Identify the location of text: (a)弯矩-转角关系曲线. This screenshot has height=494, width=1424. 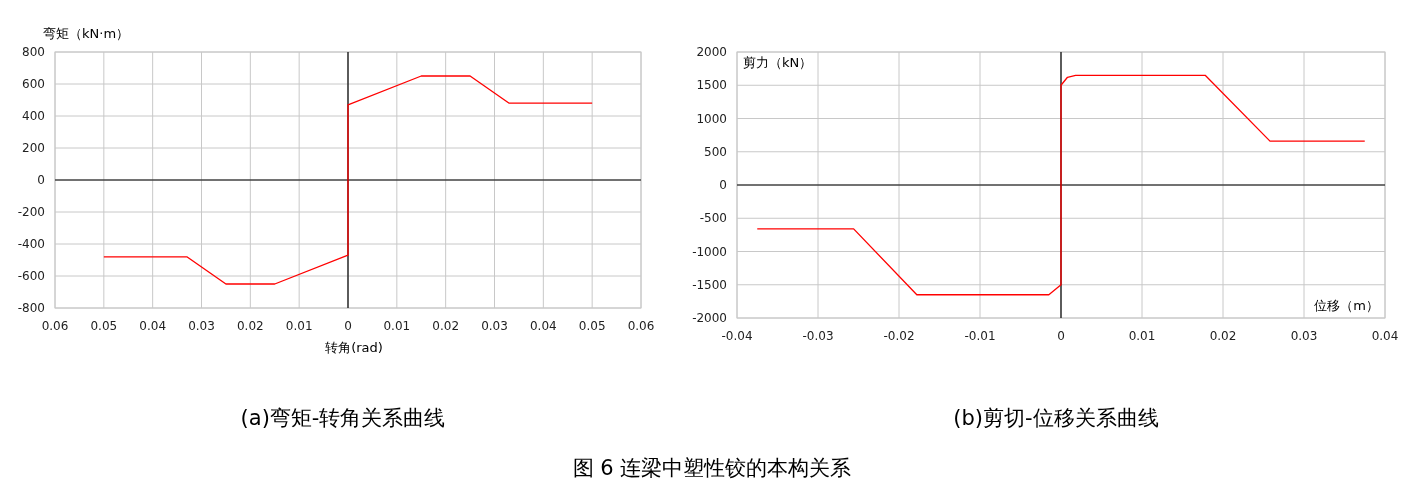
(343, 418).